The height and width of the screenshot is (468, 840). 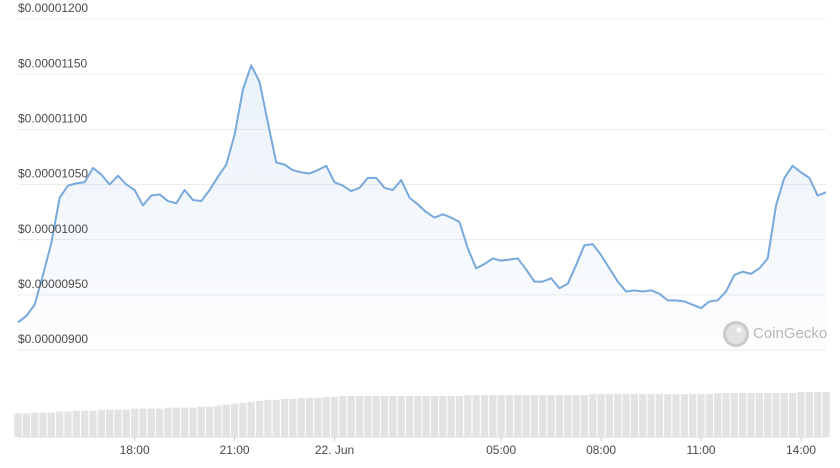 I want to click on watermark: CoinGecko, so click(x=775, y=334).